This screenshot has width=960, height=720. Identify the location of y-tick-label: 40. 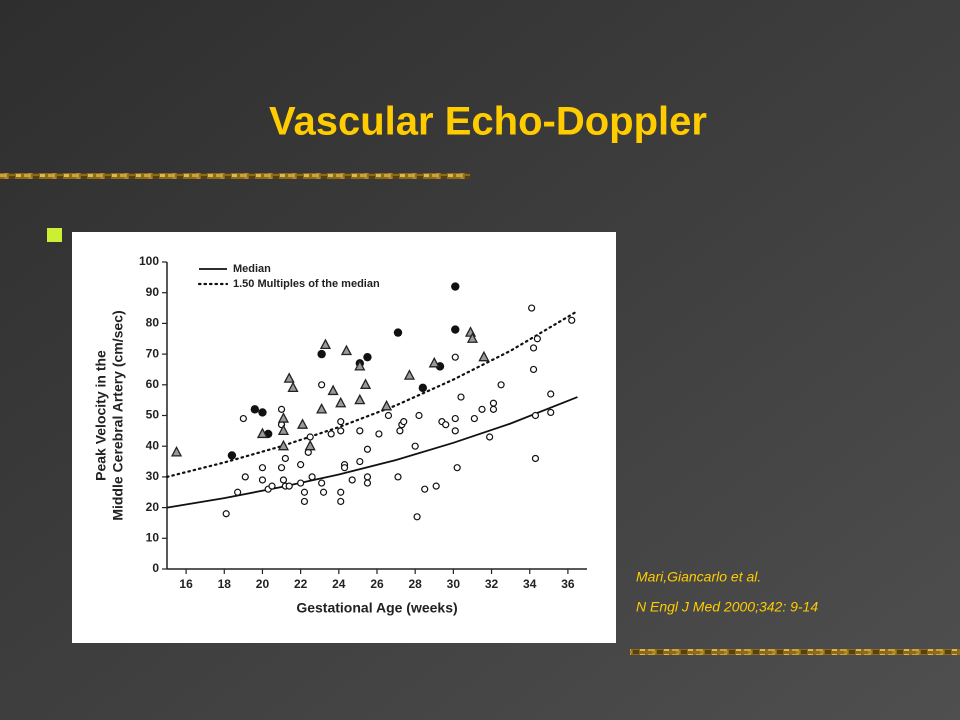
(153, 445).